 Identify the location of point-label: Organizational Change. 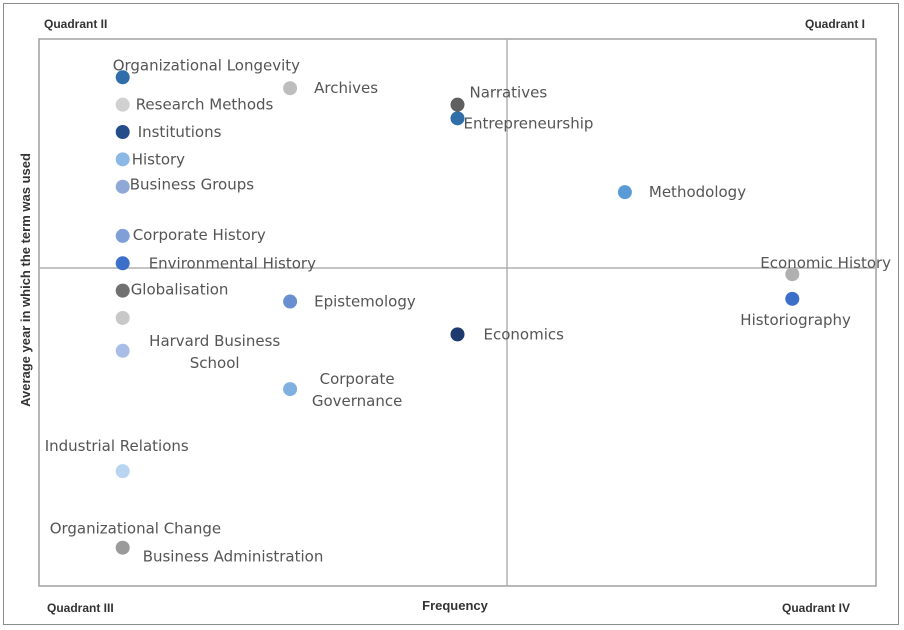
(135, 529).